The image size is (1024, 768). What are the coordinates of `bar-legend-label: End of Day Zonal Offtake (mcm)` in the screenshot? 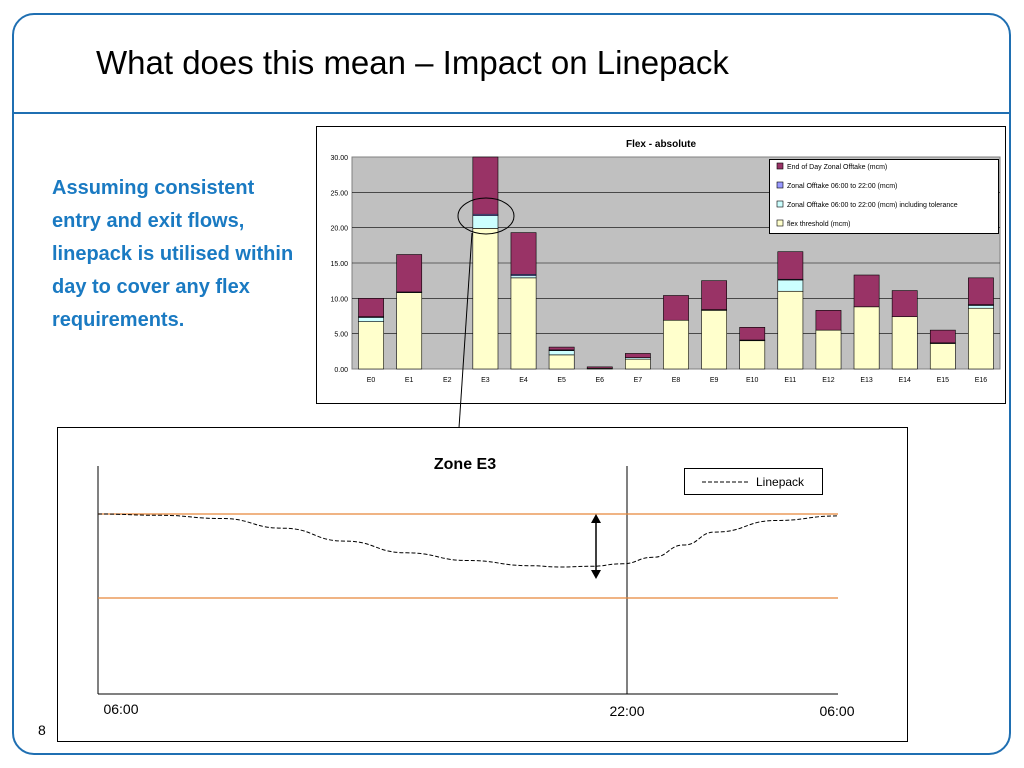 It's located at (837, 167).